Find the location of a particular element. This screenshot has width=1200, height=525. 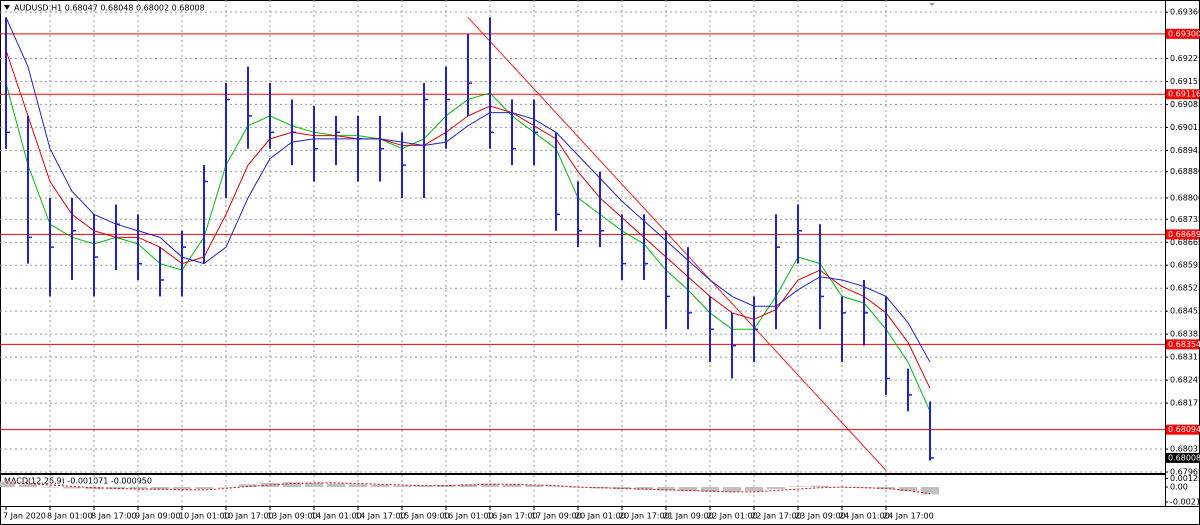

x-tick-label: 10 Jan 01:00 is located at coordinates (204, 516).